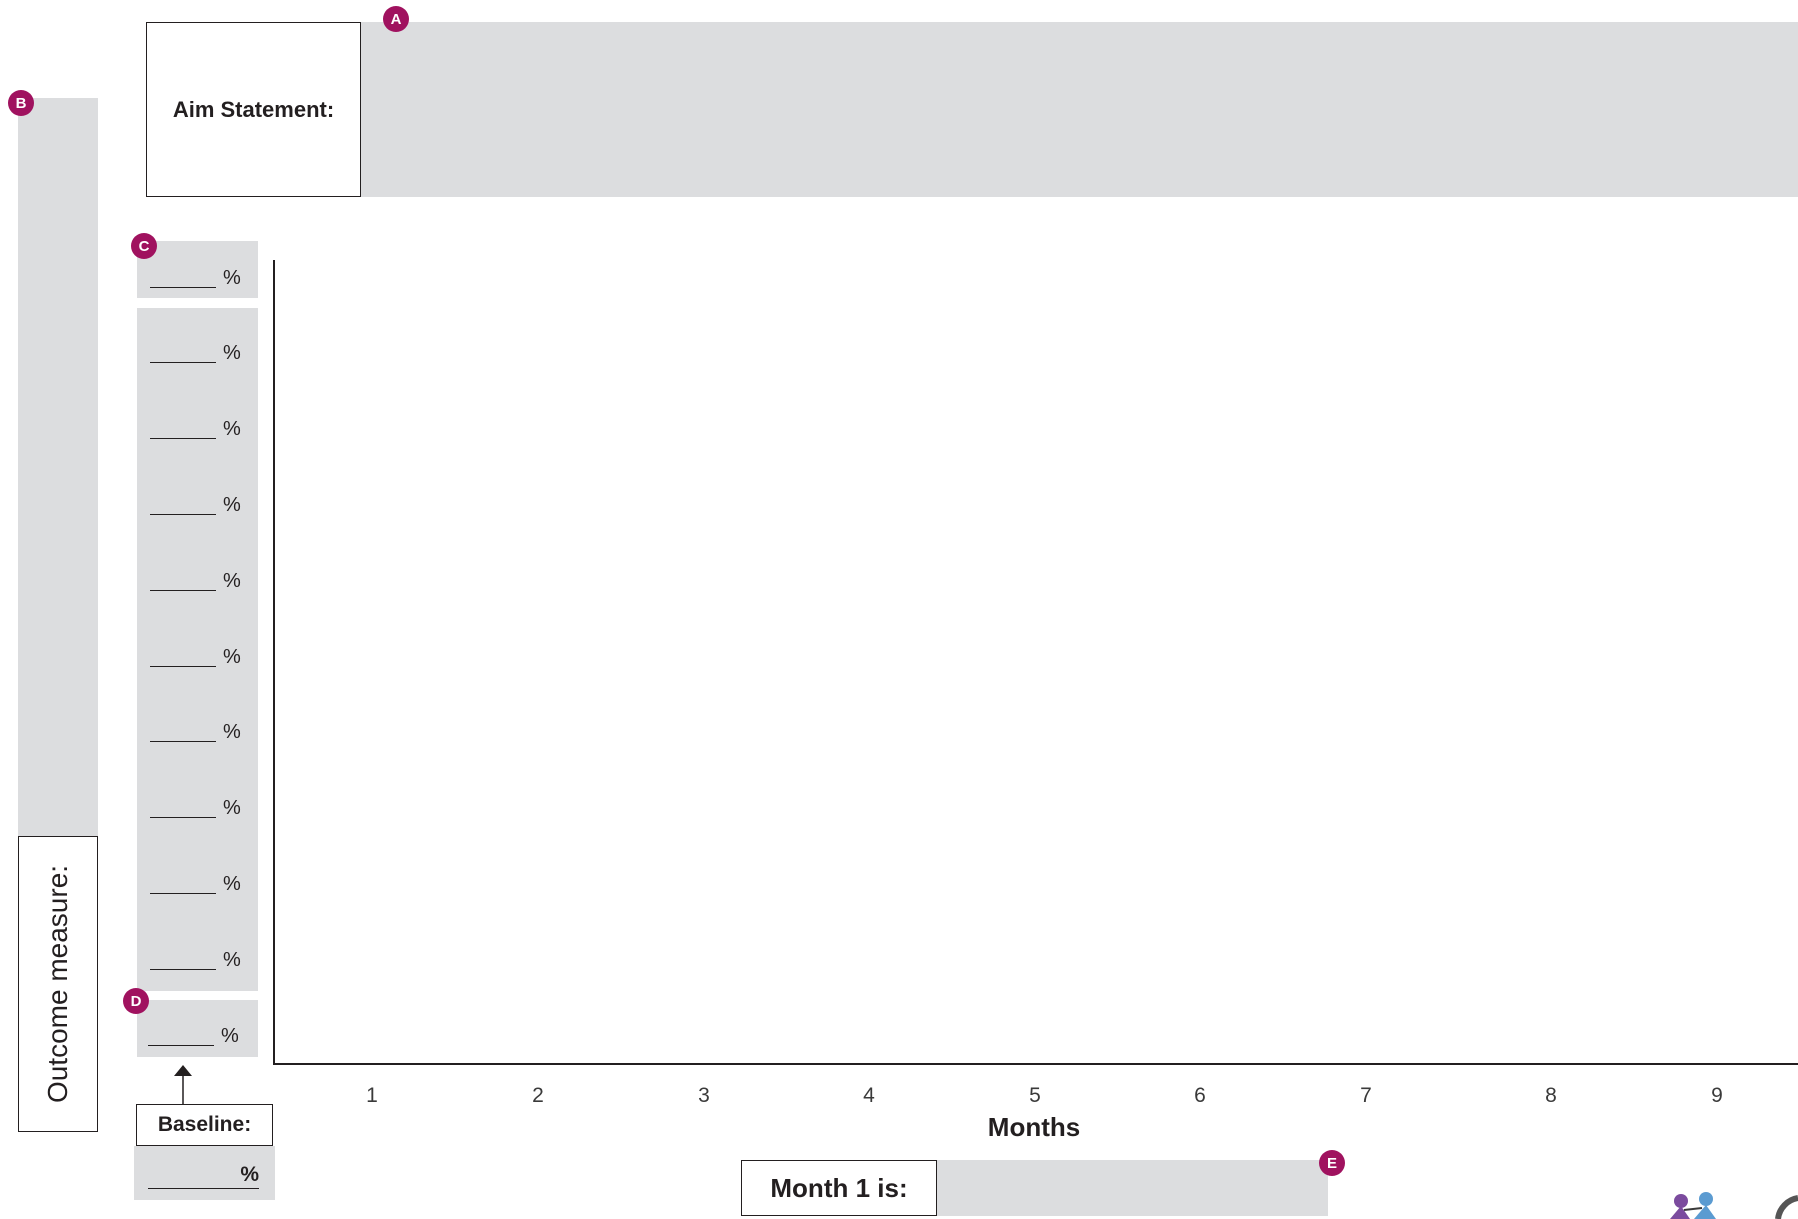 This screenshot has width=1798, height=1219. I want to click on x-tick-label: 9, so click(1717, 1095).